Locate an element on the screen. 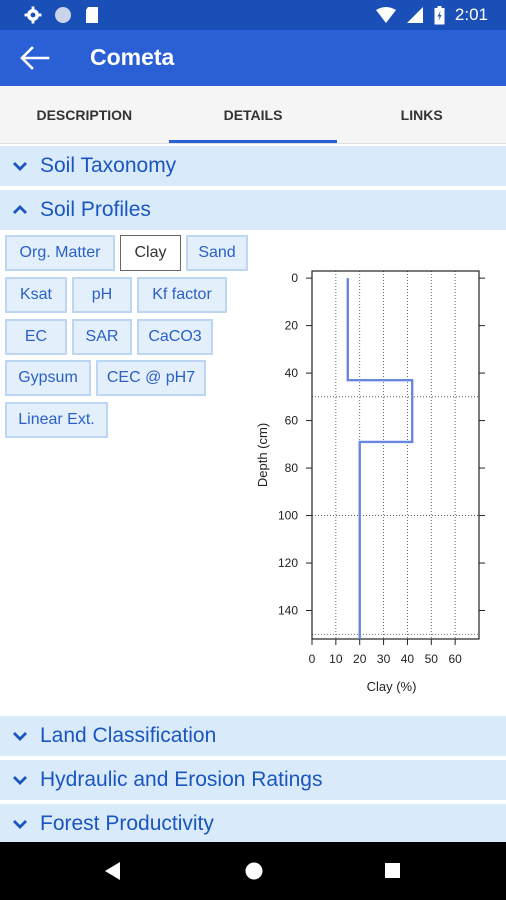 The image size is (506, 900). status-right-icons: 2:01 is located at coordinates (431, 15).